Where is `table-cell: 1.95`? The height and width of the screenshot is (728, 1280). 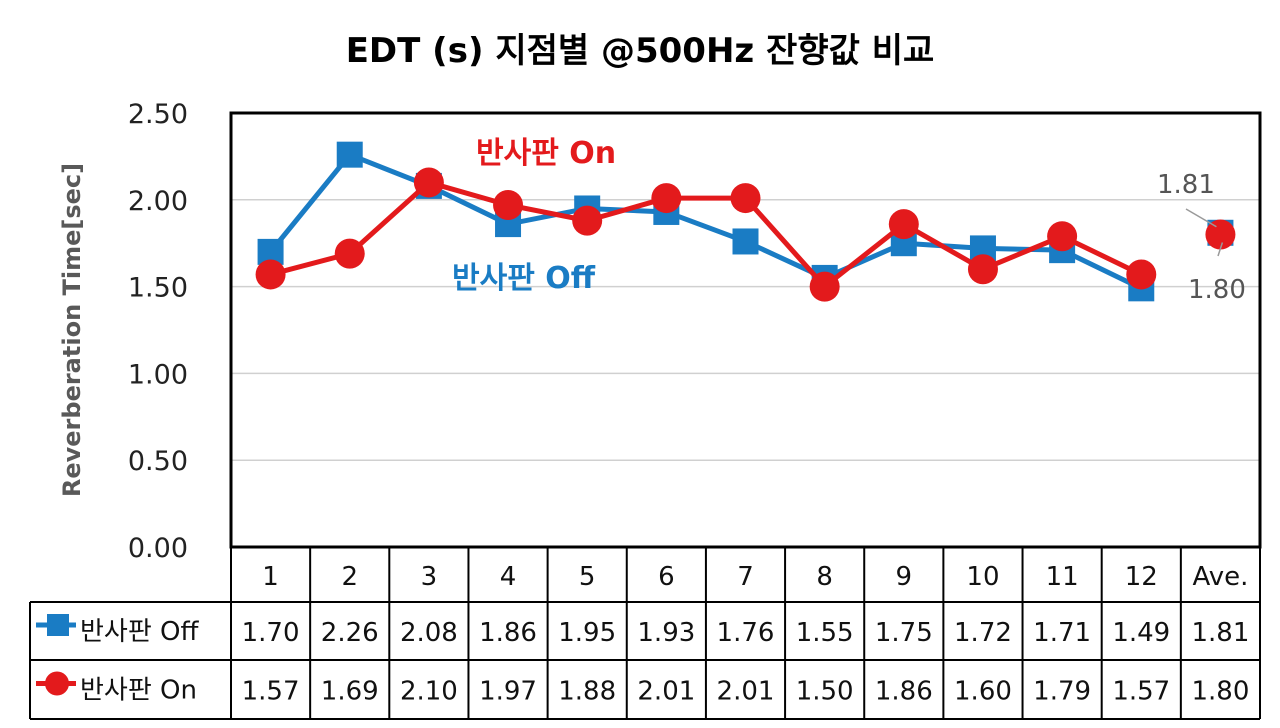
table-cell: 1.95 is located at coordinates (587, 633).